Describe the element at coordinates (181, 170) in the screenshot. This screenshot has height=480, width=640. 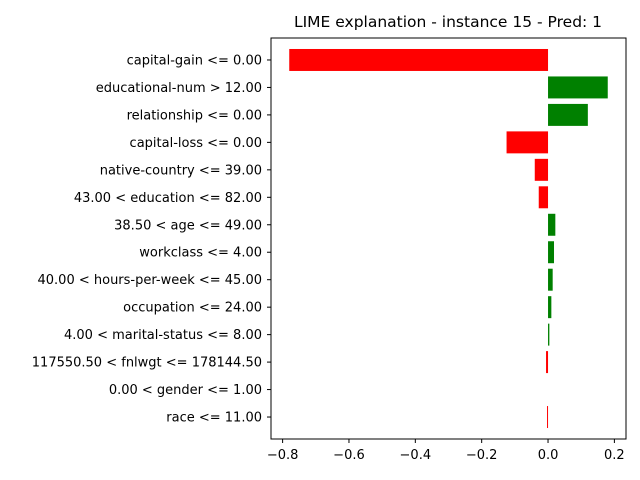
I see `category-label: native-country <= 39.00` at that location.